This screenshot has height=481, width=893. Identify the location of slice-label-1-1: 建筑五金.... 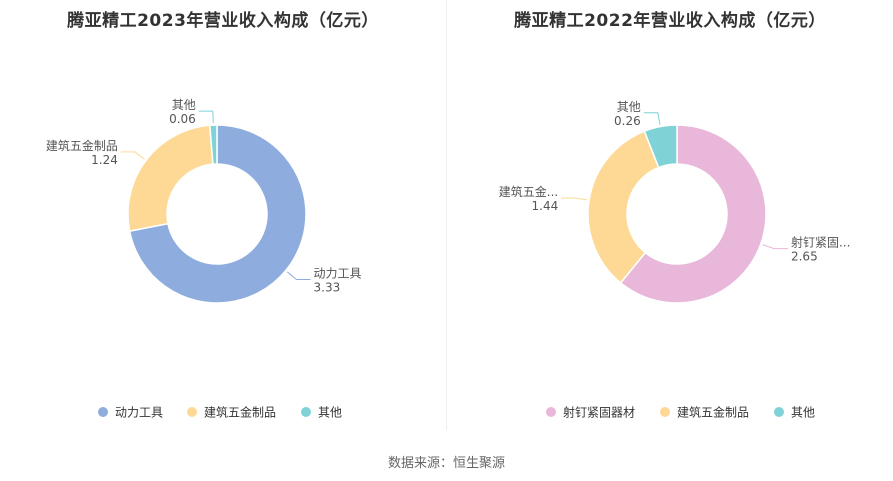
(528, 191).